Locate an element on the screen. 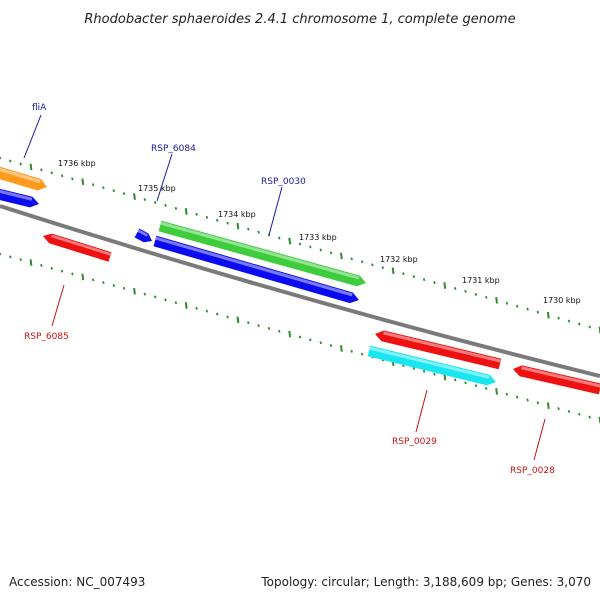 This screenshot has width=600, height=600. red-gene-mid-highlight is located at coordinates (442, 347).